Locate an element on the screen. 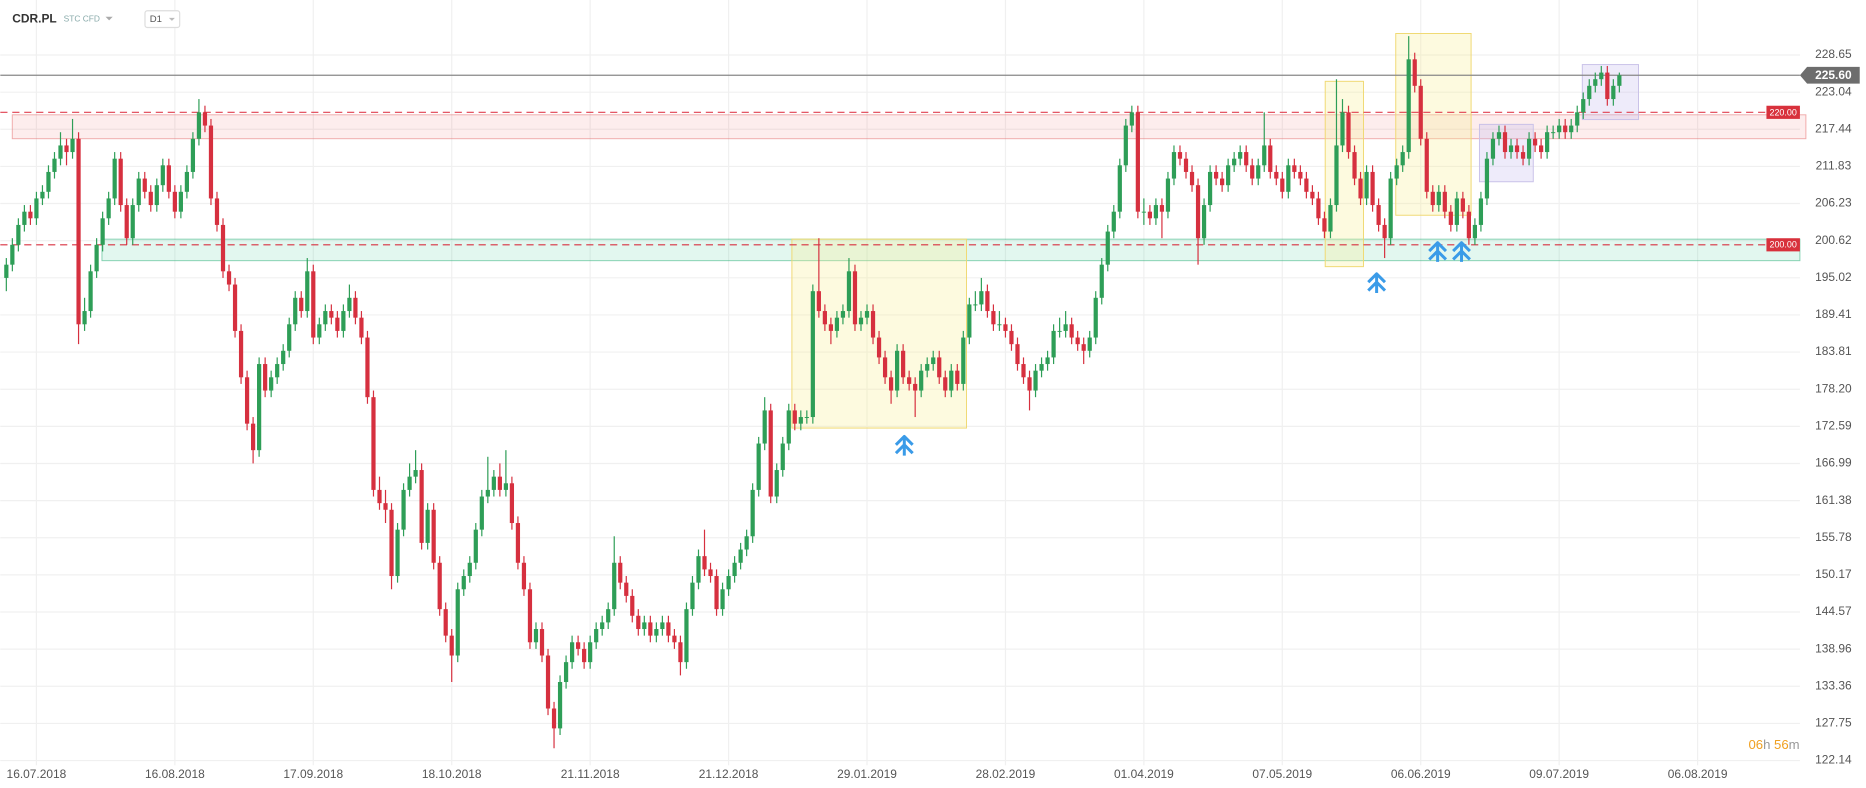  x-tick-label: 06.08.2019 is located at coordinates (1698, 774).